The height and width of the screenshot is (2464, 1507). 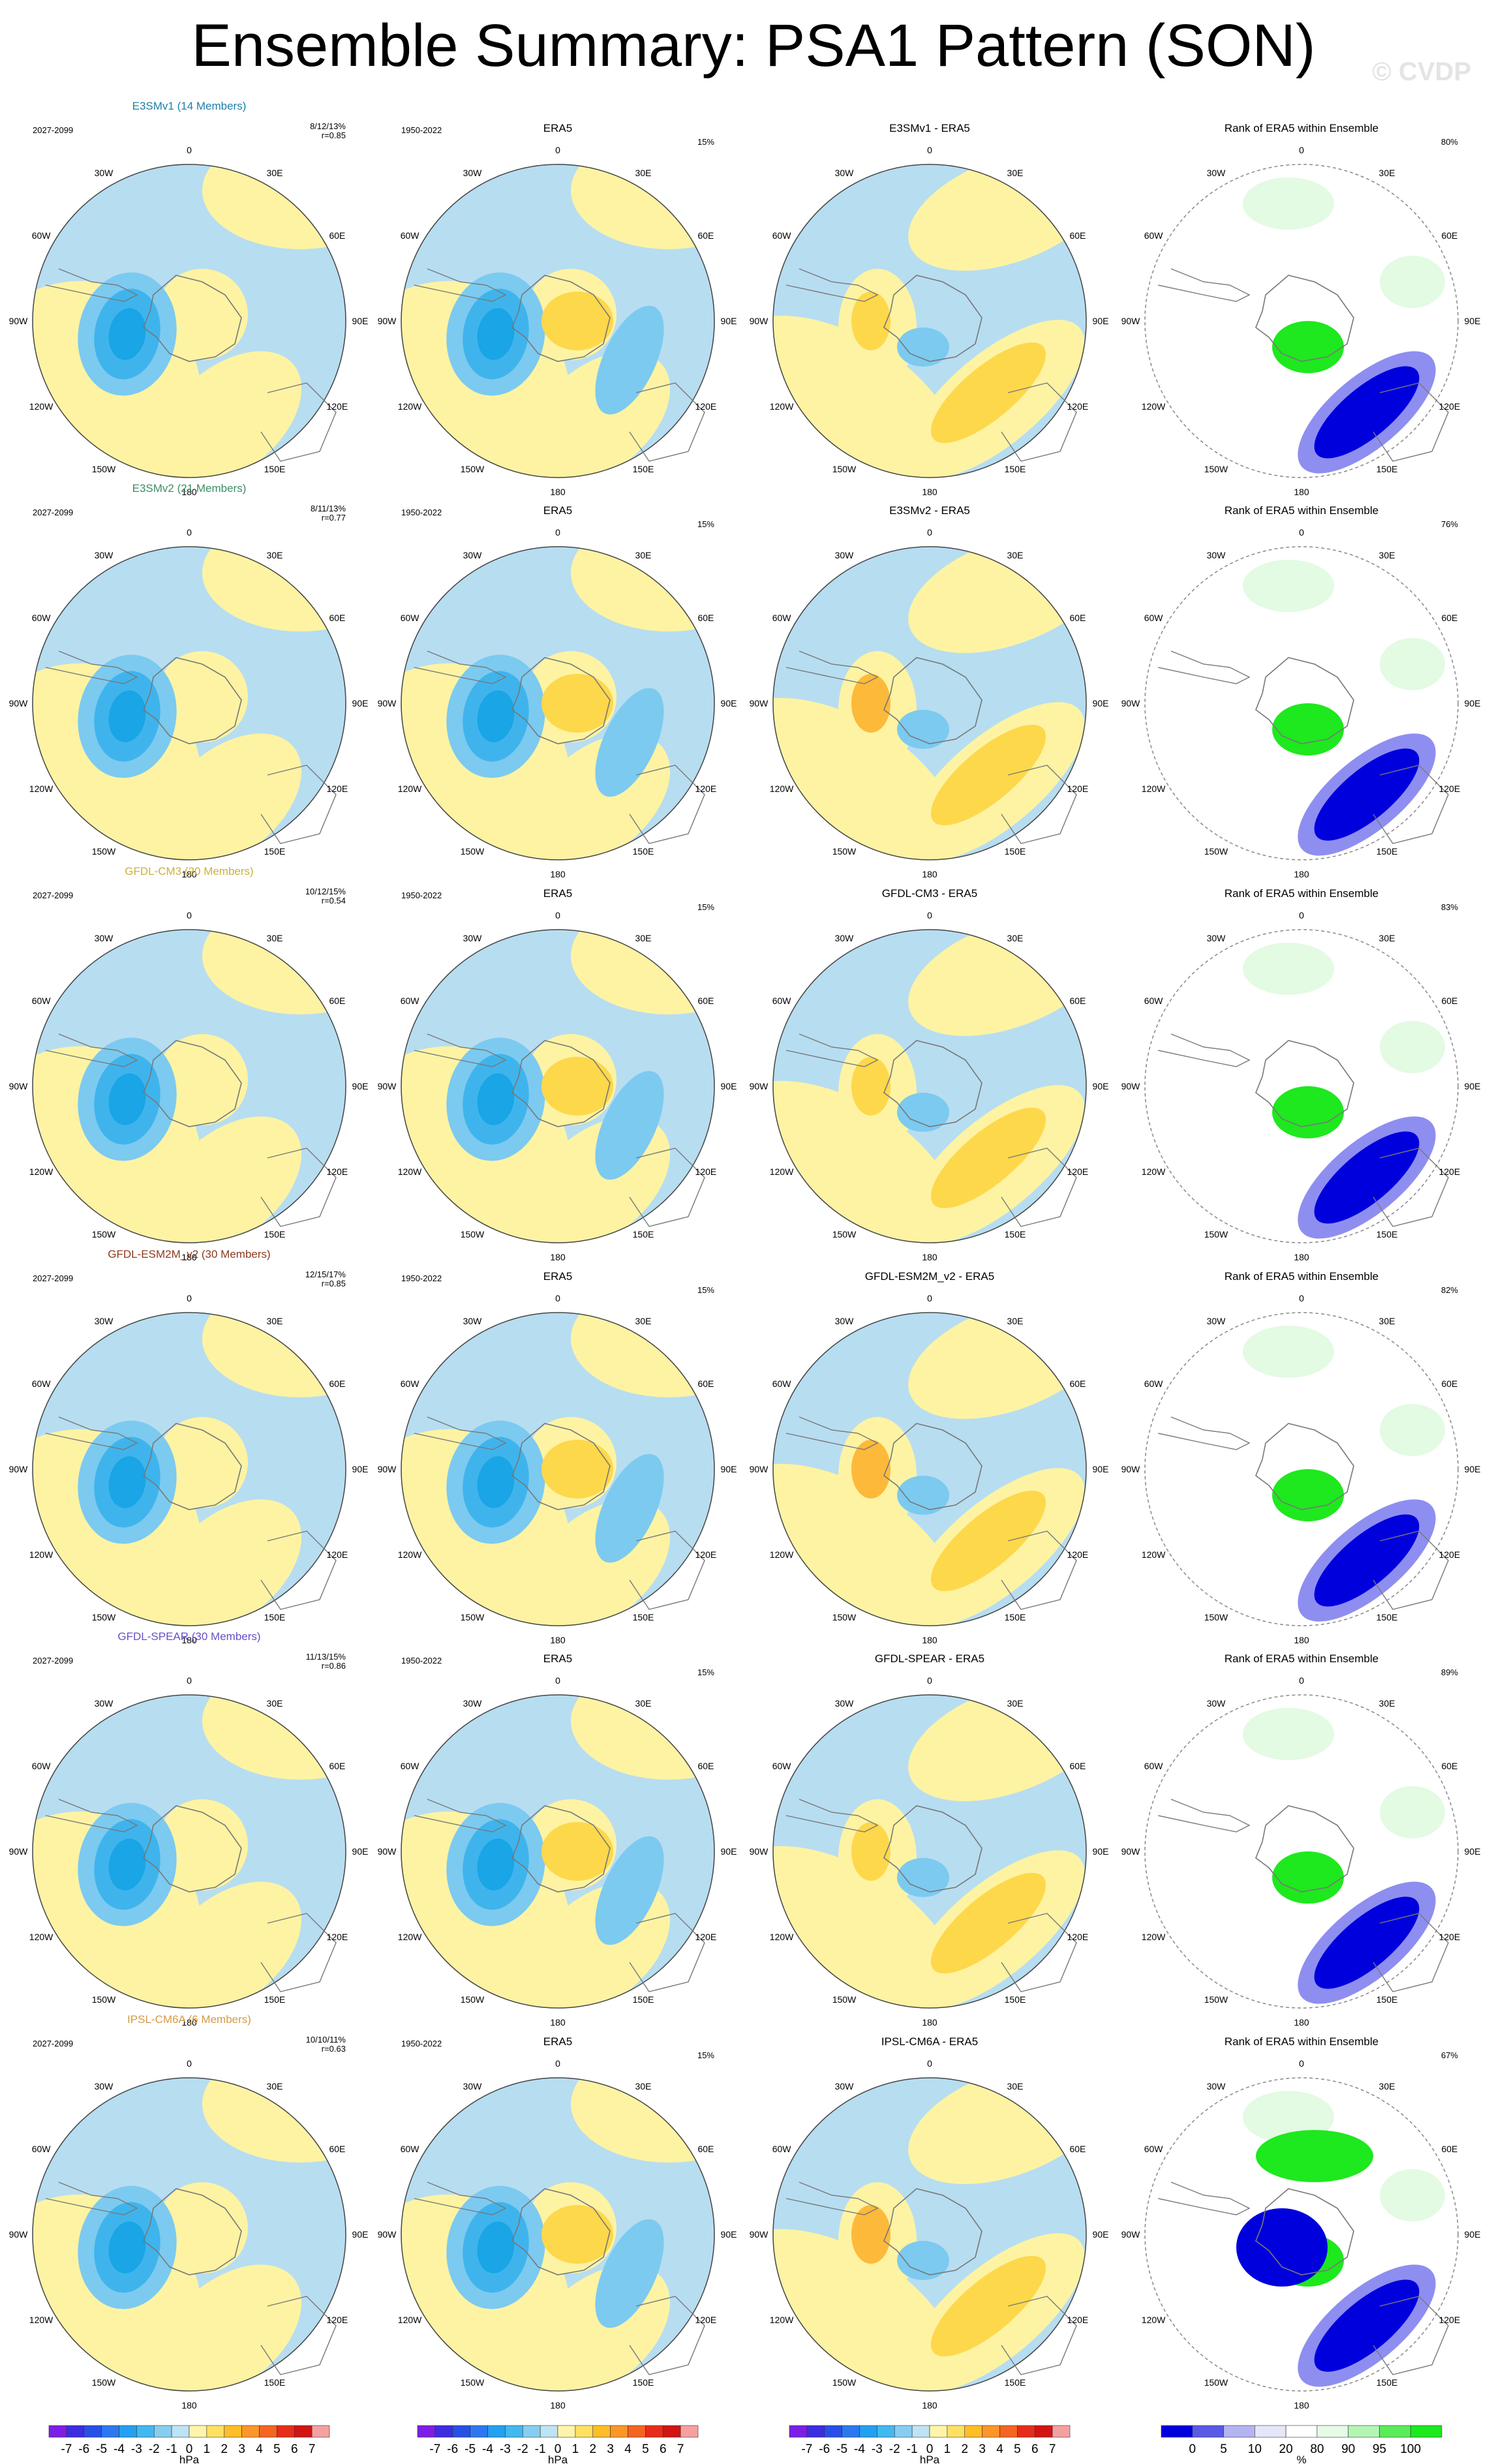 I want to click on colorbar-tick-label: 90, so click(x=1348, y=2449).